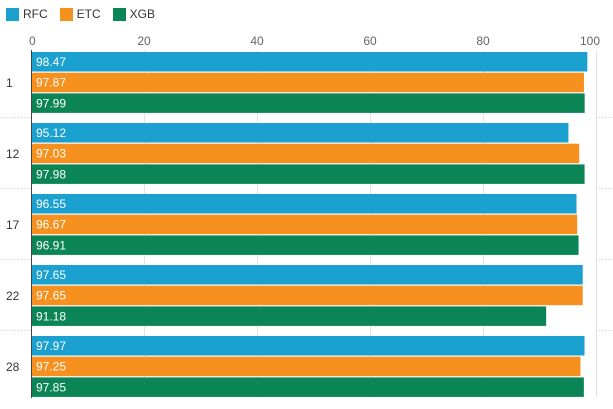  What do you see at coordinates (51, 103) in the screenshot?
I see `data-label: 97.99` at bounding box center [51, 103].